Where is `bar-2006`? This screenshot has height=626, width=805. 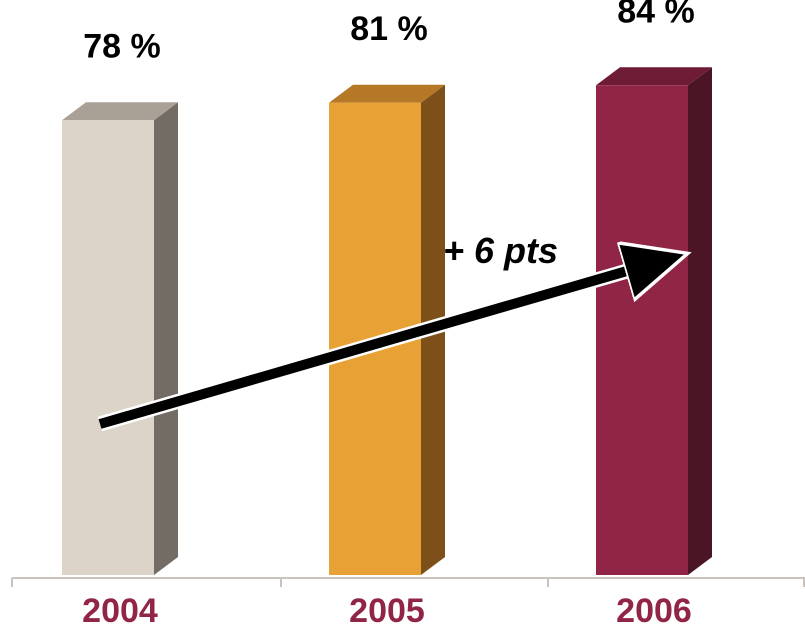
bar-2006 is located at coordinates (654, 321).